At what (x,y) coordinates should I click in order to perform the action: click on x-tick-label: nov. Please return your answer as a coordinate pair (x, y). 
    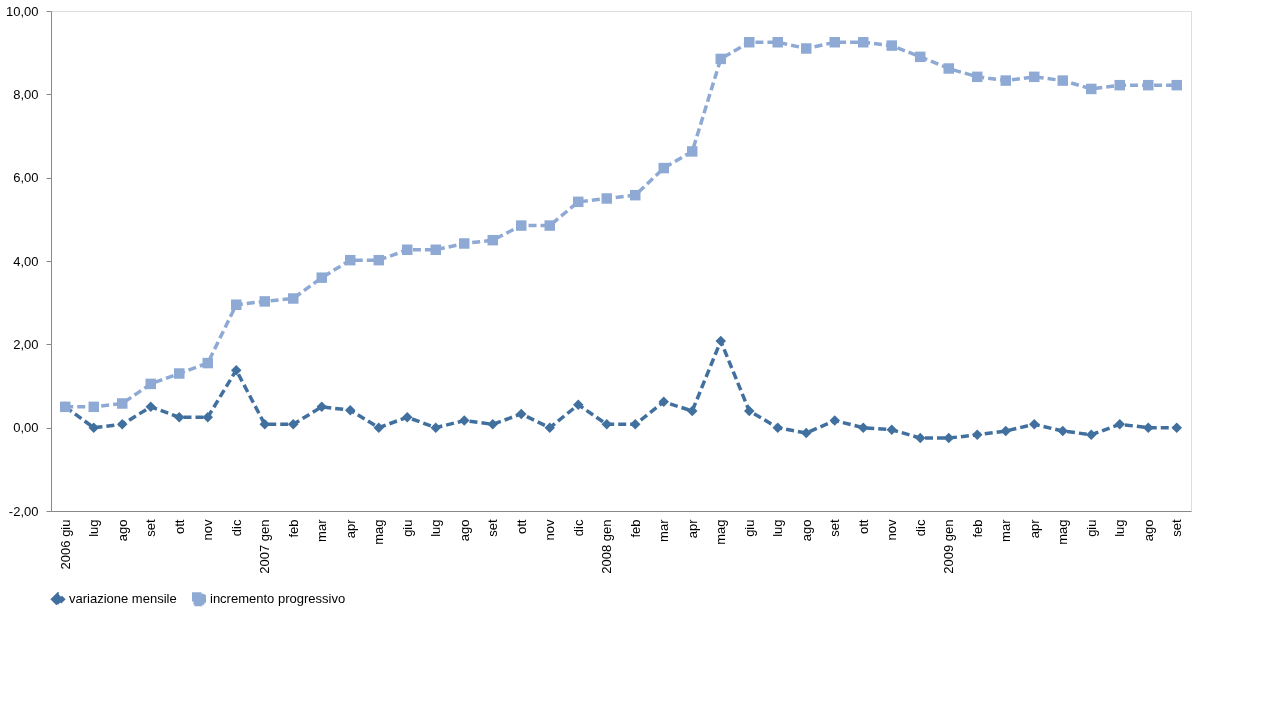
    Looking at the image, I should click on (208, 530).